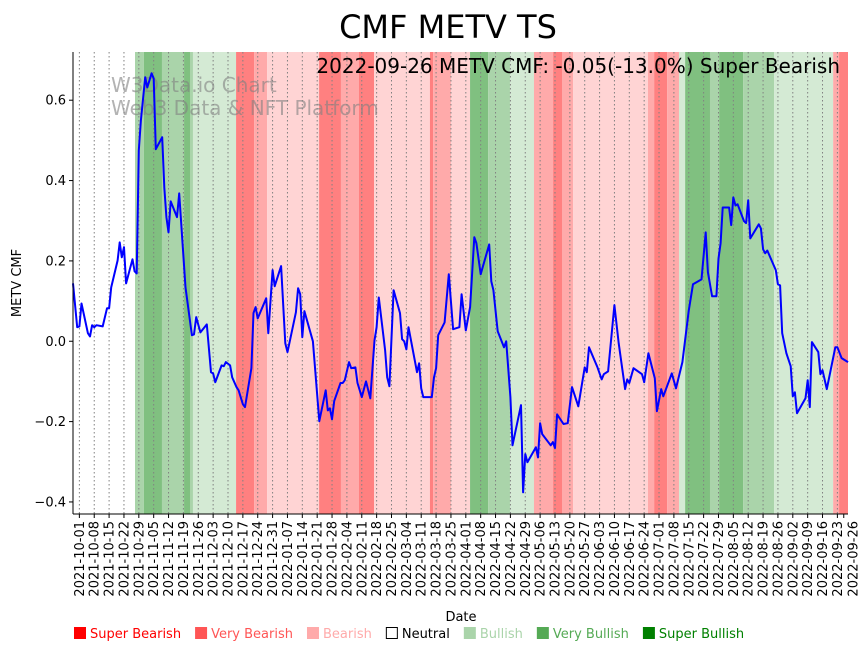 The image size is (867, 646). Describe the element at coordinates (466, 559) in the screenshot. I see `x-tick-label: 2022-04-01` at that location.